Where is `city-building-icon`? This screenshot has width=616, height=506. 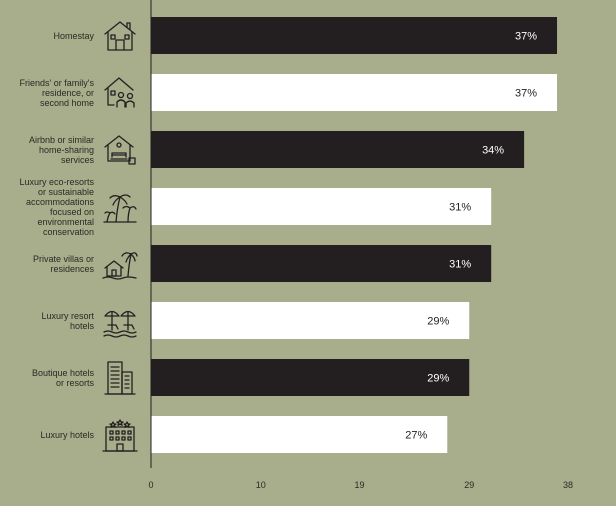
city-building-icon is located at coordinates (120, 378).